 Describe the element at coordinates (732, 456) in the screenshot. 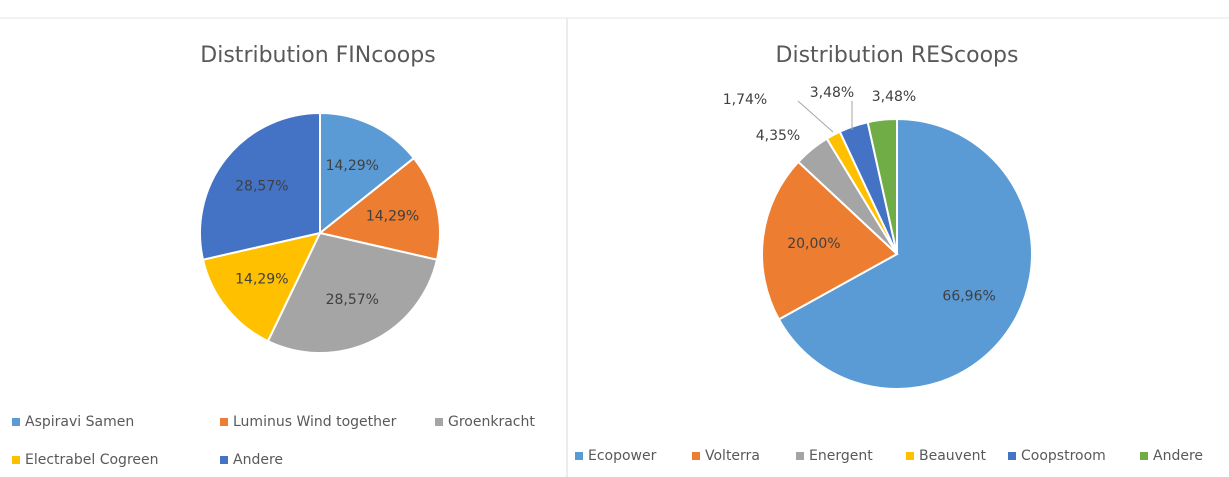

I see `legend-label: Volterra` at that location.